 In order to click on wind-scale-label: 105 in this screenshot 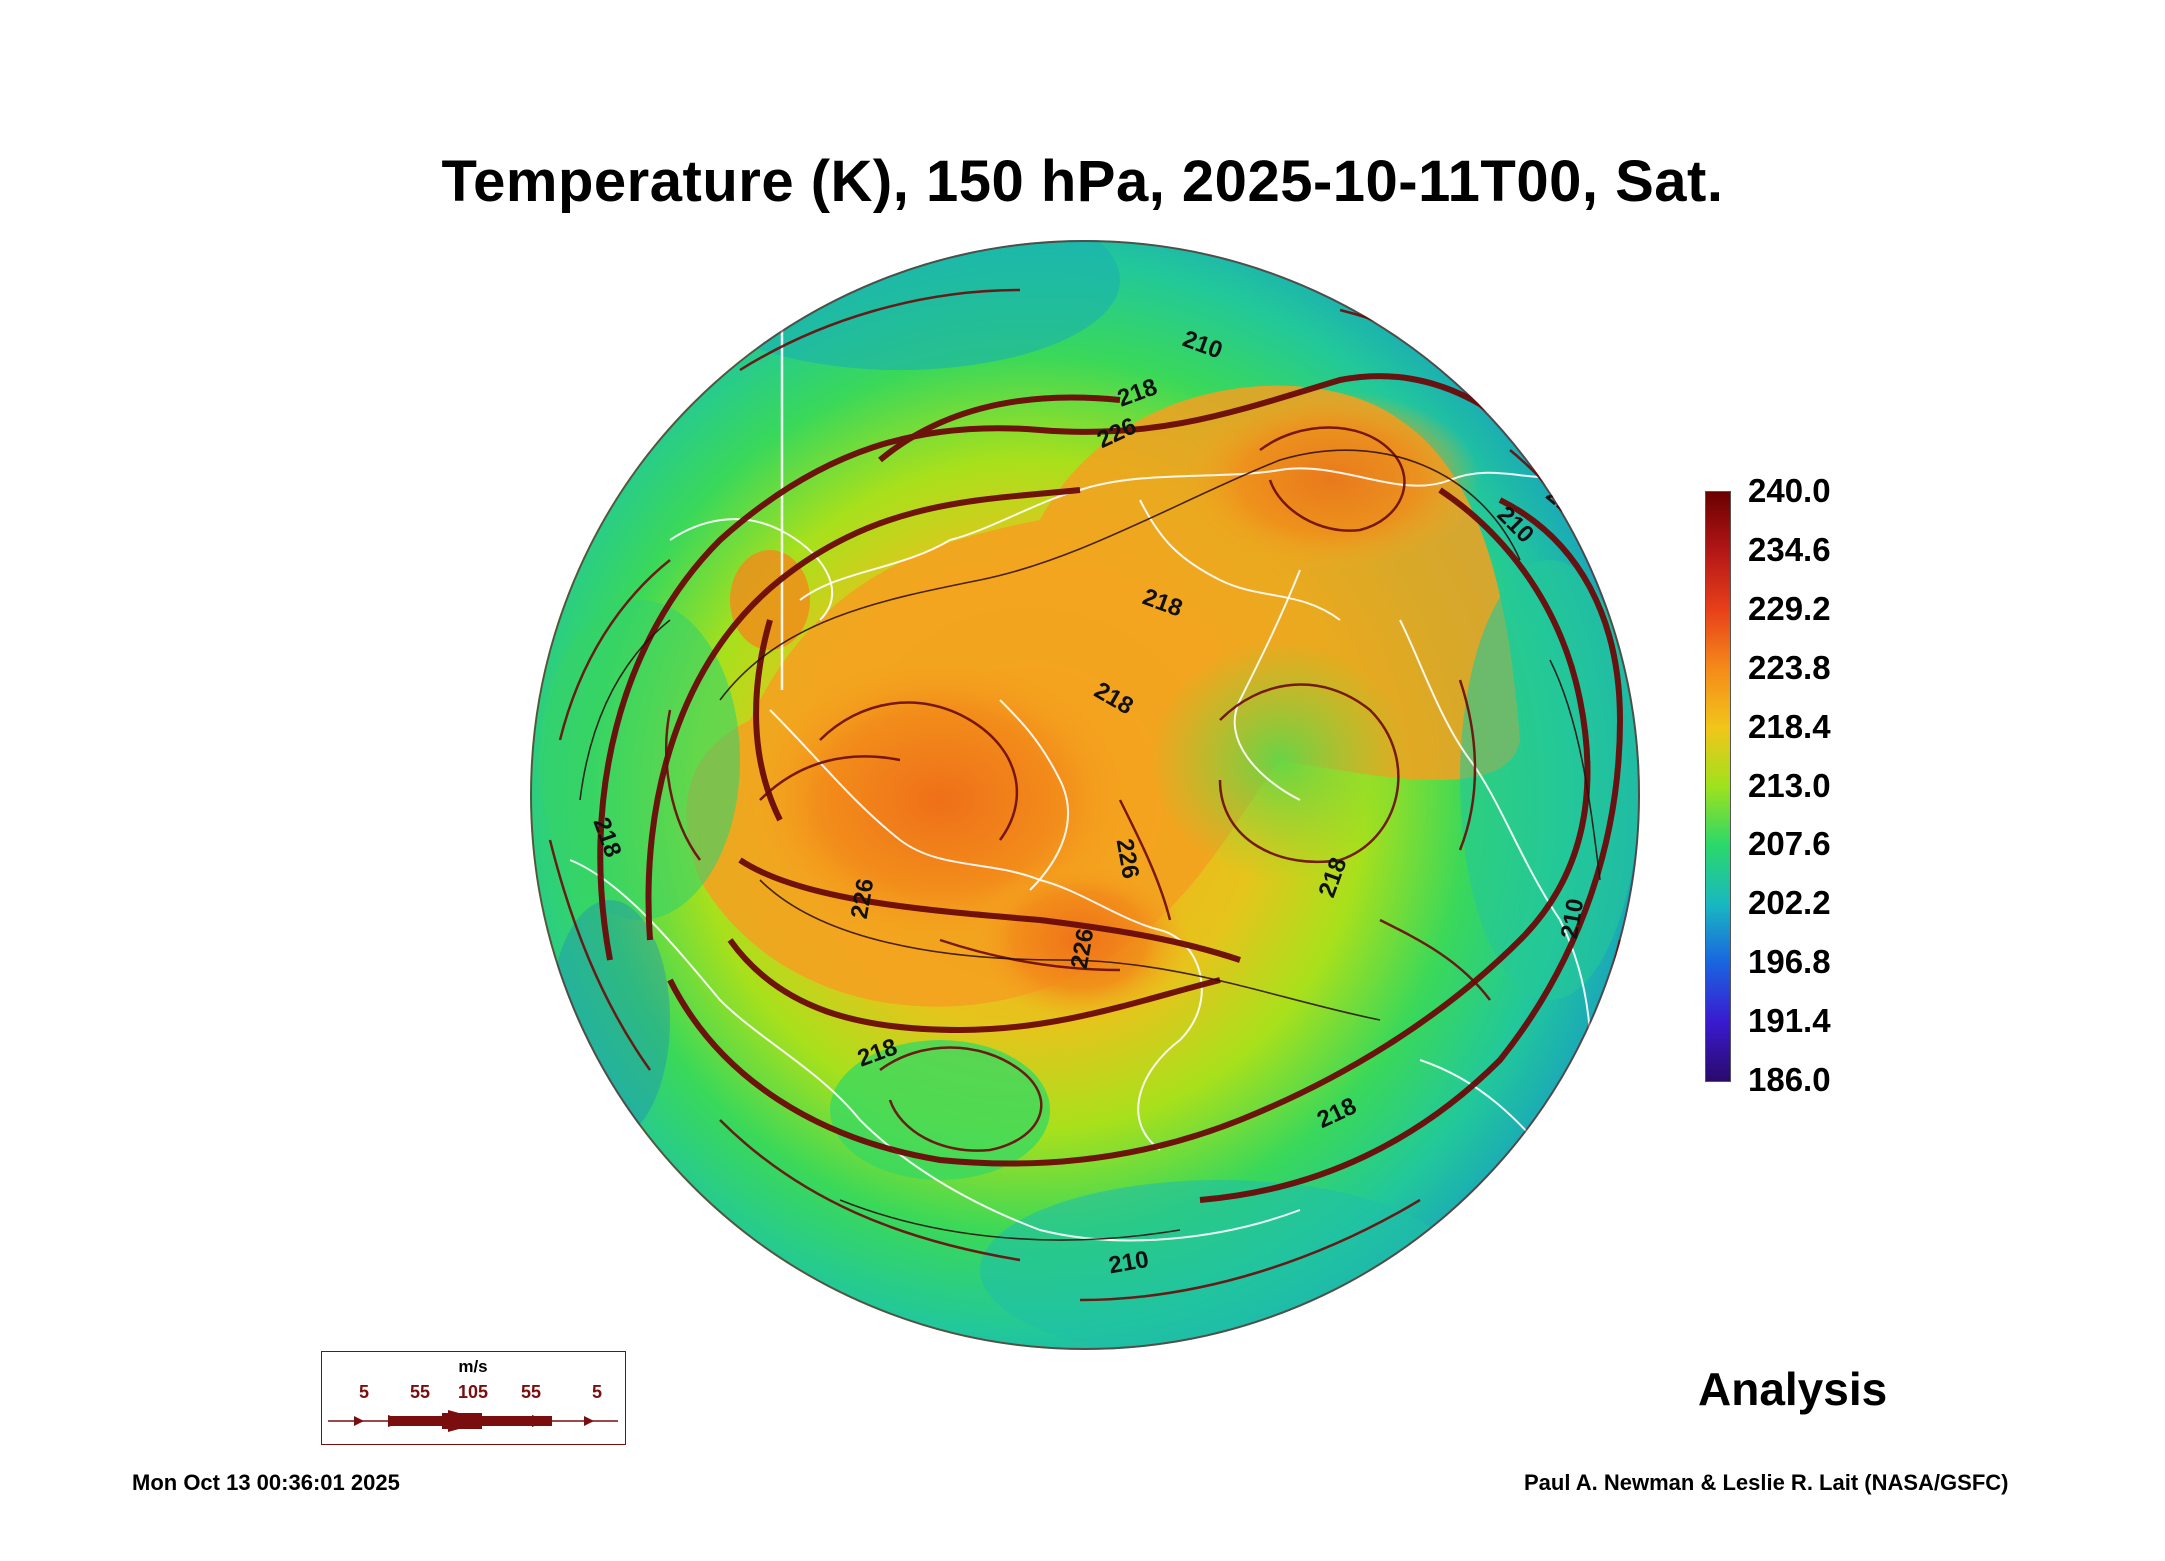, I will do `click(473, 1392)`.